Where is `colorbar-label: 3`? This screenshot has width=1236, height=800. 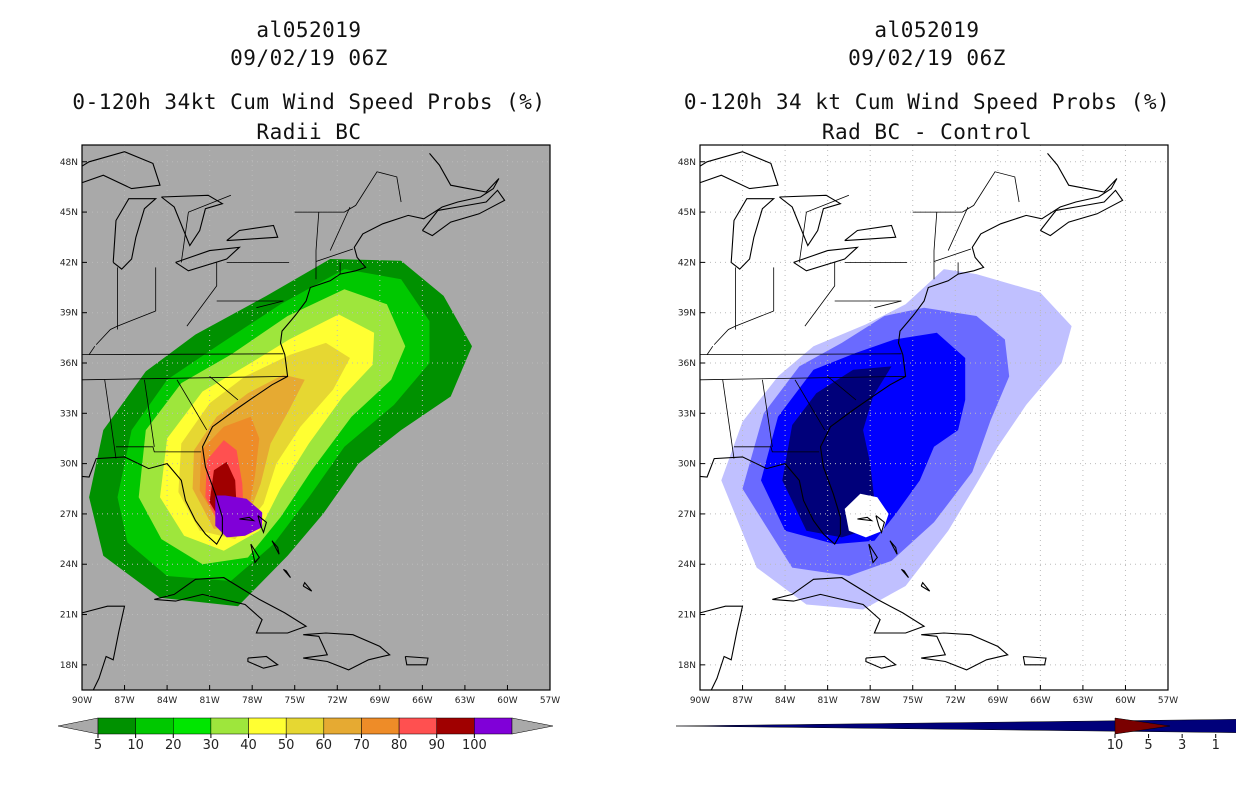
colorbar-label: 3 is located at coordinates (1182, 745).